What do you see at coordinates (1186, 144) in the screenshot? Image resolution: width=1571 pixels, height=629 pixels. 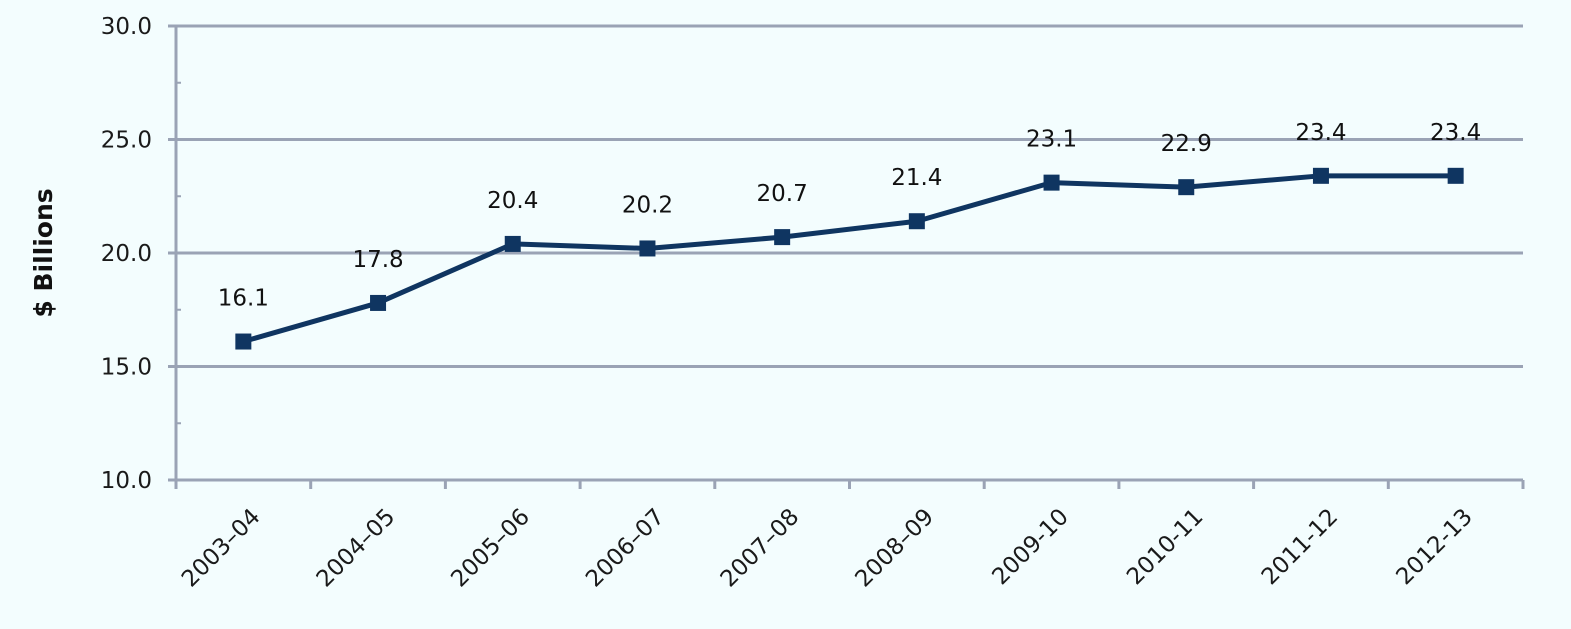 I see `data-label: 22.9` at bounding box center [1186, 144].